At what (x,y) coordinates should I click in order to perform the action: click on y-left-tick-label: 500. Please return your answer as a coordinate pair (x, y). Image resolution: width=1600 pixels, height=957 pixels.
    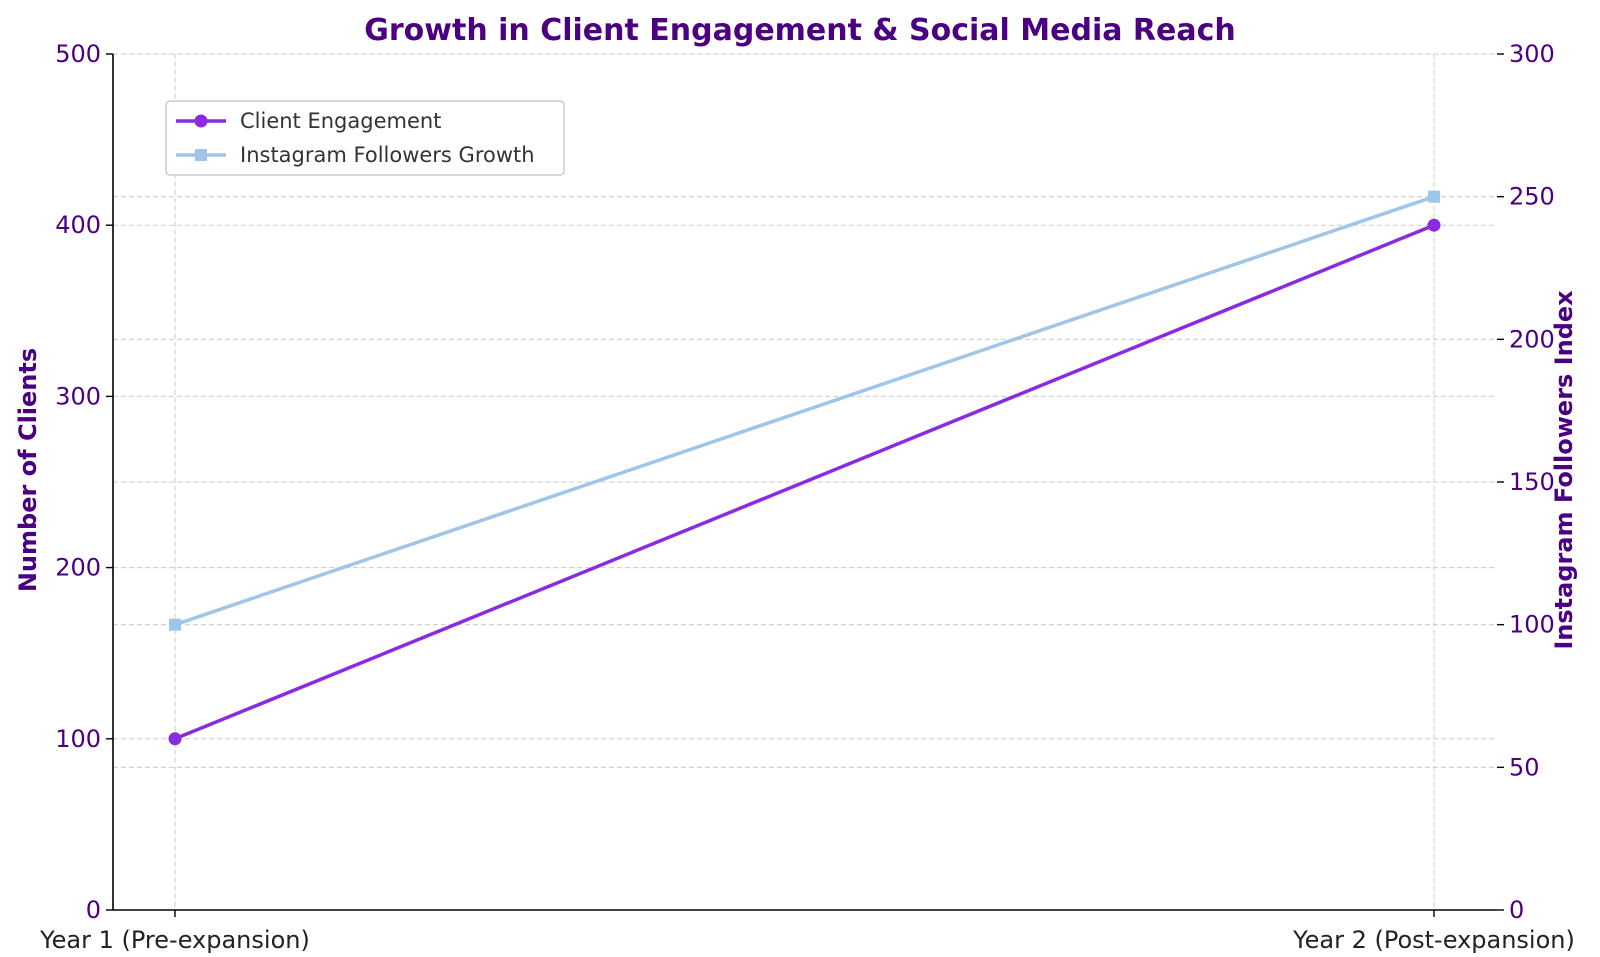
    Looking at the image, I should click on (78, 54).